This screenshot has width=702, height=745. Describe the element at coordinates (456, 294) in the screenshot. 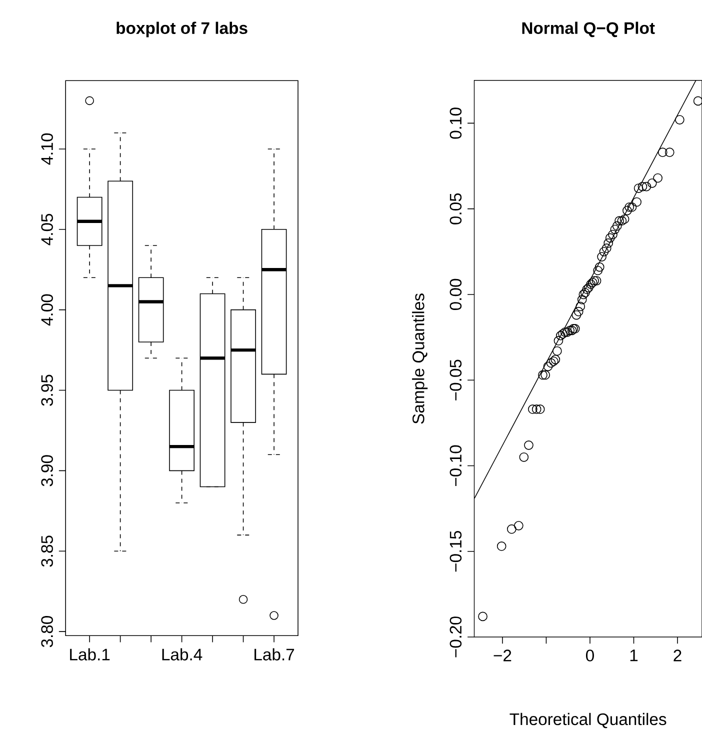

I see `y-tick-label: 0.00` at that location.